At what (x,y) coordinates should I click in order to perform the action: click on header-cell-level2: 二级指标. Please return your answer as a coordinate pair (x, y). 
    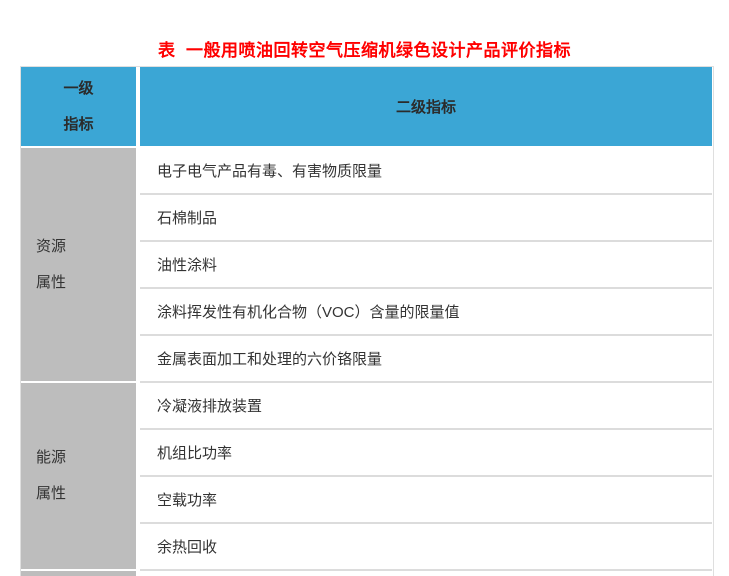
    Looking at the image, I should click on (426, 107).